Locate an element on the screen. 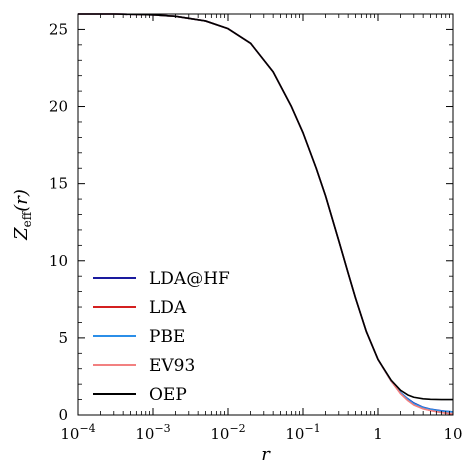 Image resolution: width=462 pixels, height=463 pixels. x-tick-label: 10⁻⁴ is located at coordinates (77, 432).